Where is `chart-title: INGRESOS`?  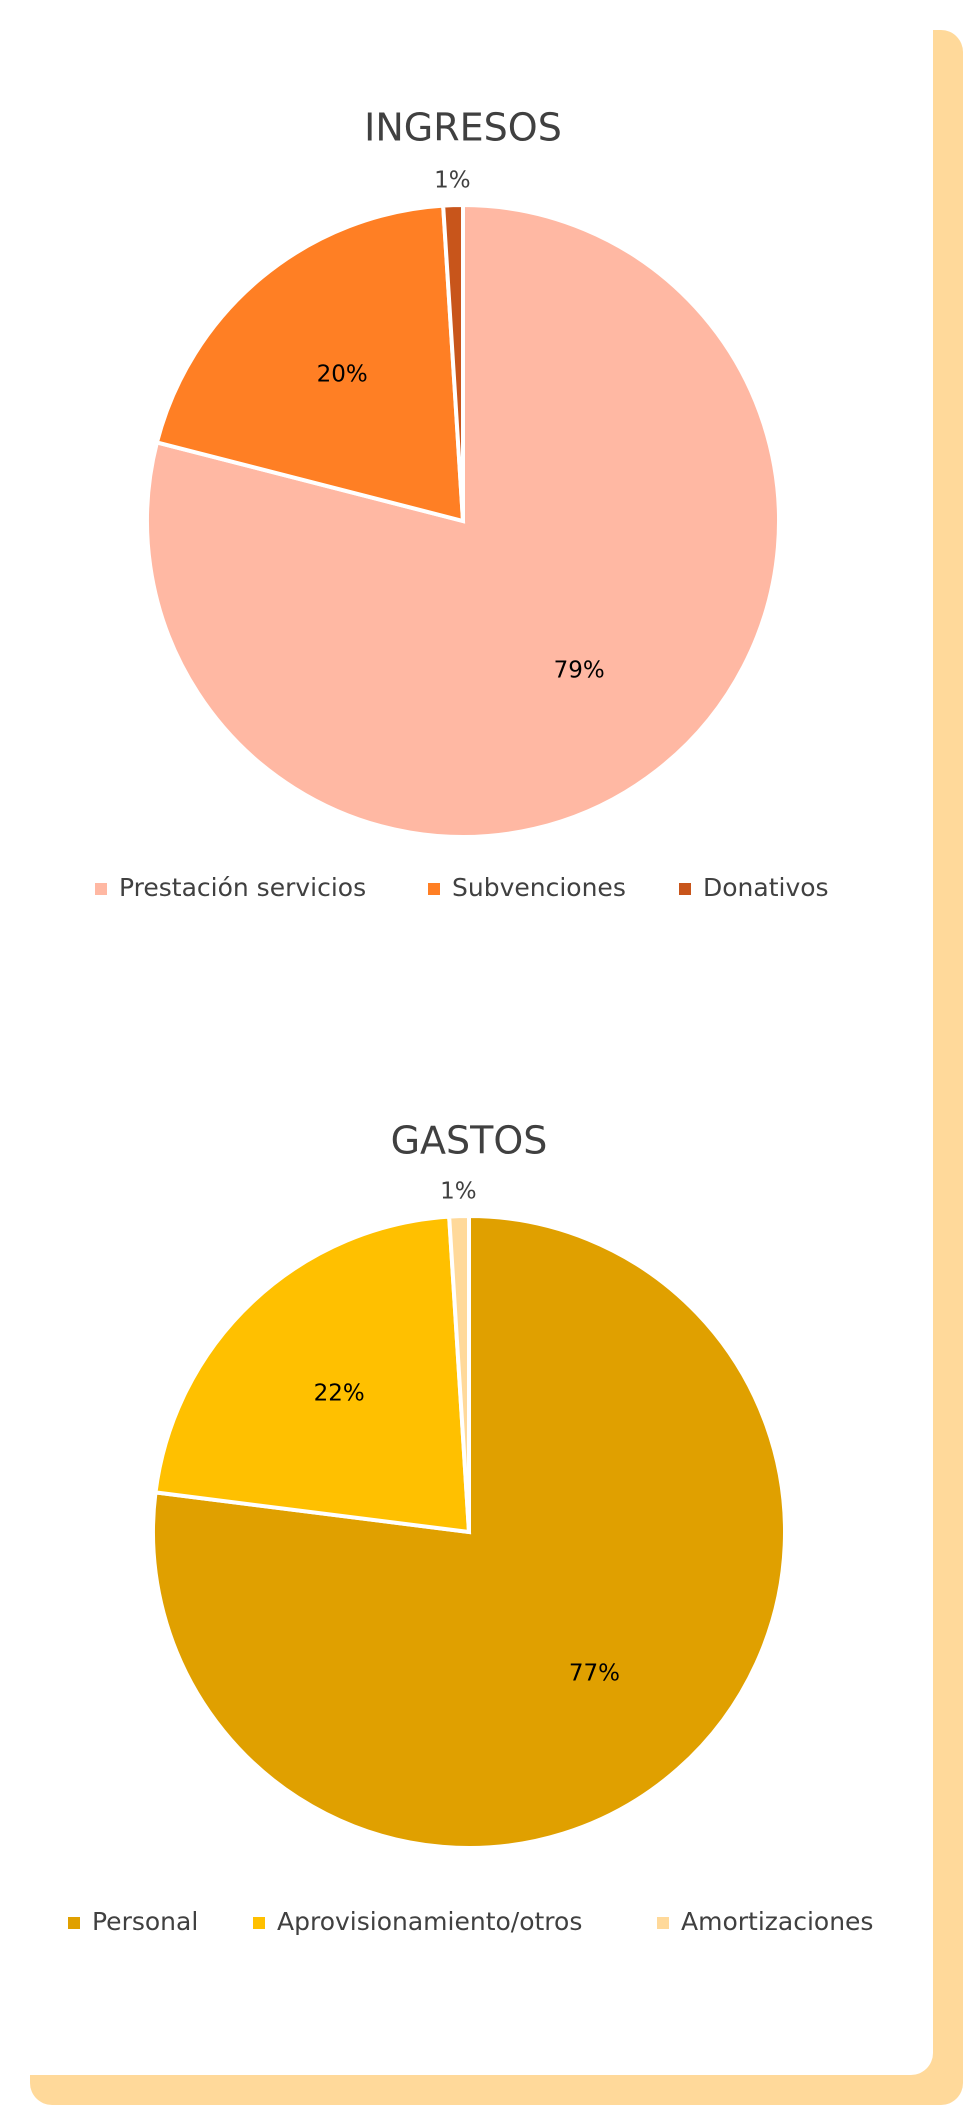
chart-title: INGRESOS is located at coordinates (463, 128).